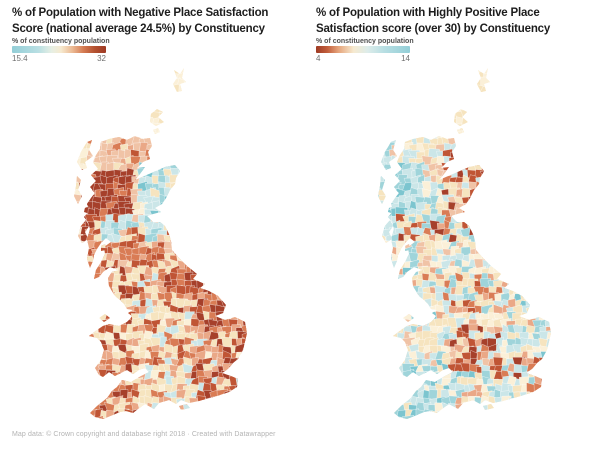 The image size is (600, 449). I want to click on legend-max-label-right: 14, so click(405, 58).